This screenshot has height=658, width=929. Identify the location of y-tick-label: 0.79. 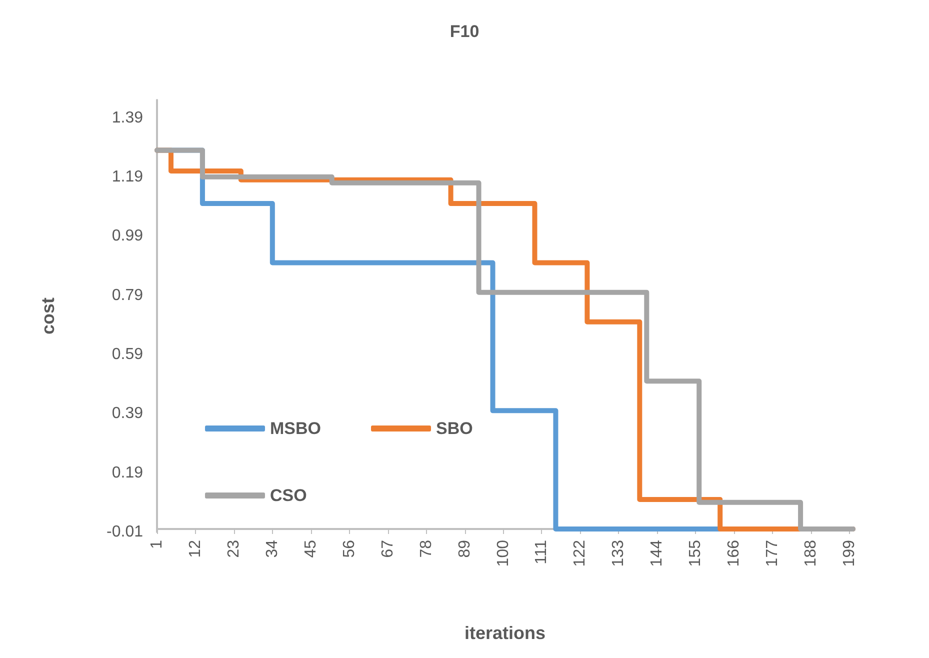
(128, 295).